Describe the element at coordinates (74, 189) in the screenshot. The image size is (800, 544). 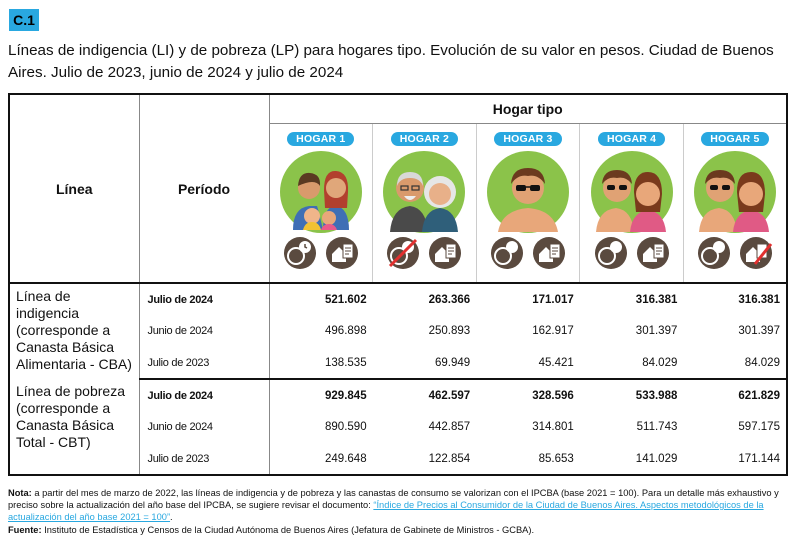
I see `header-line: Línea` at that location.